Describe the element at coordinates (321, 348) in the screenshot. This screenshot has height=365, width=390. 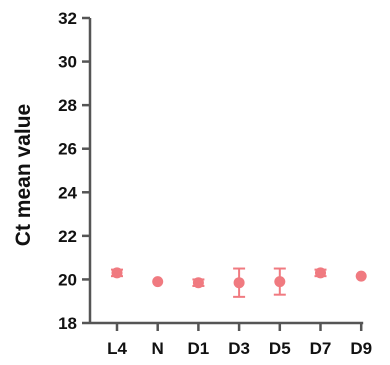
I see `x-tick-label: D7` at that location.